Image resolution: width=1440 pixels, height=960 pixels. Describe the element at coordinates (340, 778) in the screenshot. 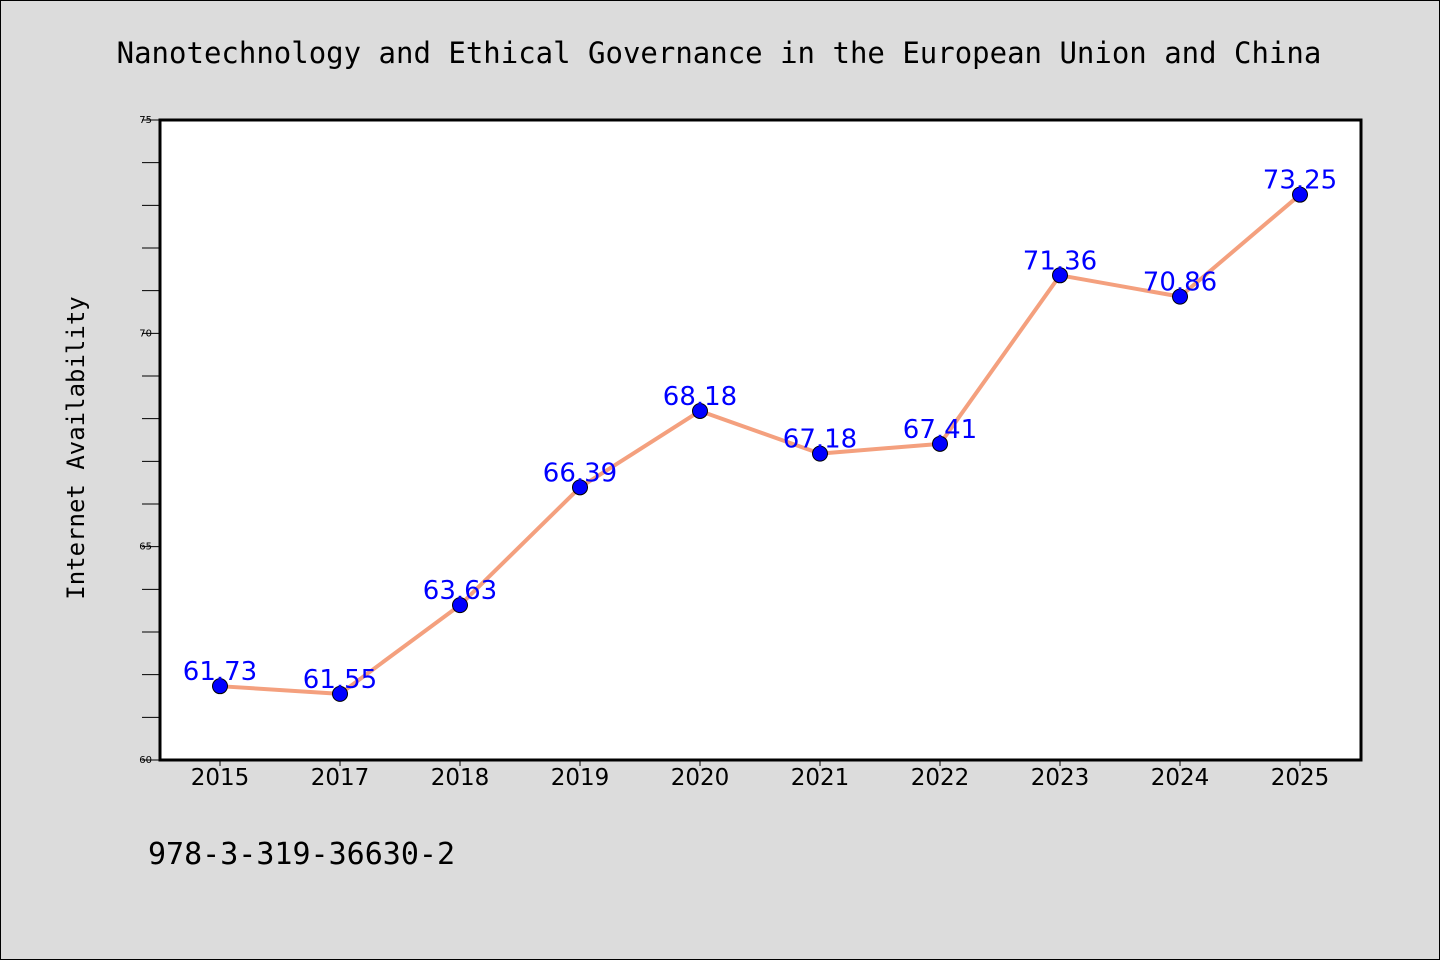

I see `x-tick-label: 2017` at that location.